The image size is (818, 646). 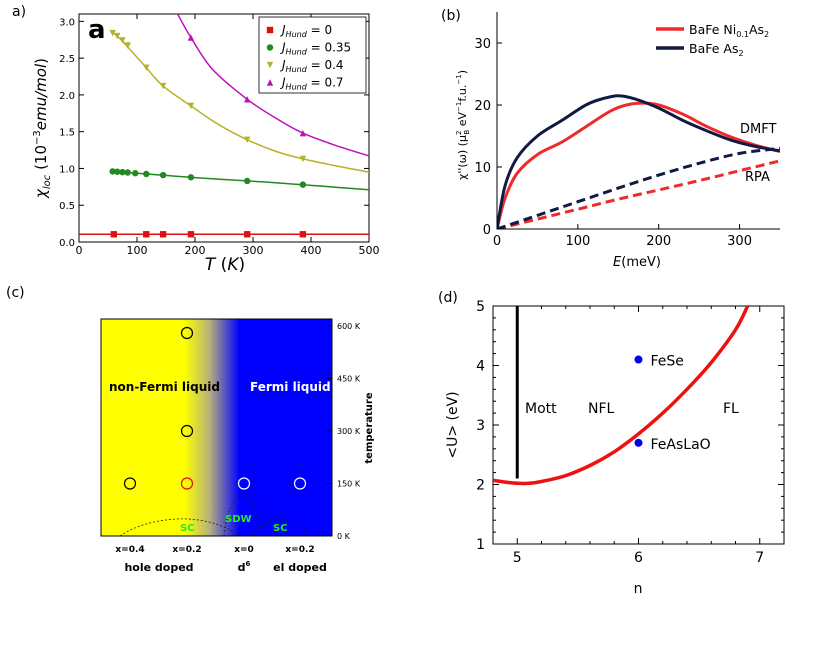 What do you see at coordinates (480, 545) in the screenshot?
I see `chart-d-ytick-label: 1` at bounding box center [480, 545].